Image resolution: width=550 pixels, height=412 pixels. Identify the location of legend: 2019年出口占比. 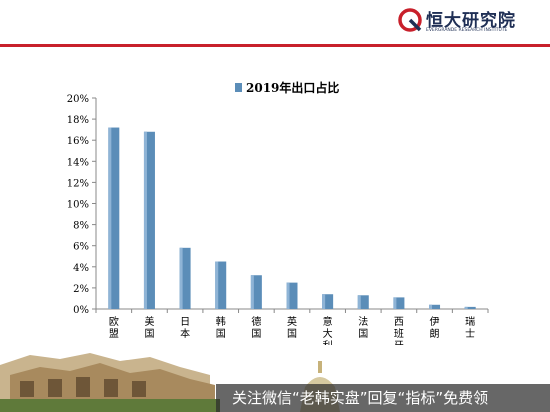
(287, 87).